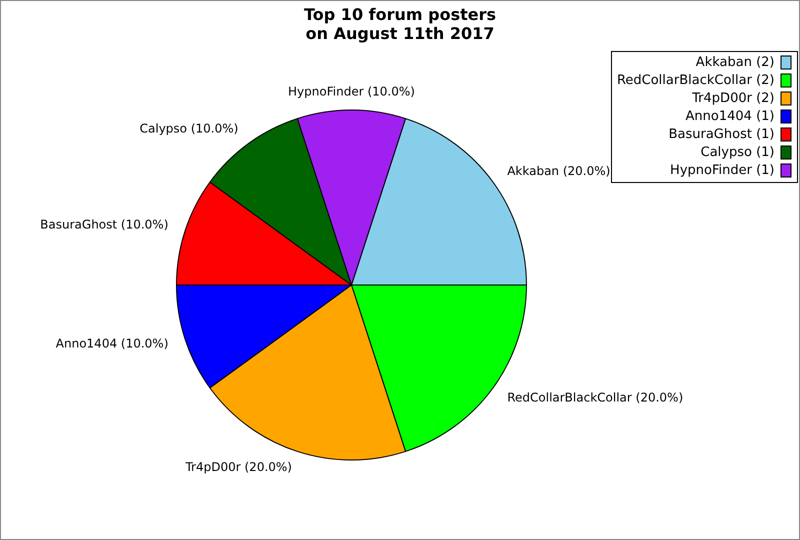 The height and width of the screenshot is (540, 800). Describe the element at coordinates (721, 134) in the screenshot. I see `legend-label: BasuraGhost (1)` at that location.